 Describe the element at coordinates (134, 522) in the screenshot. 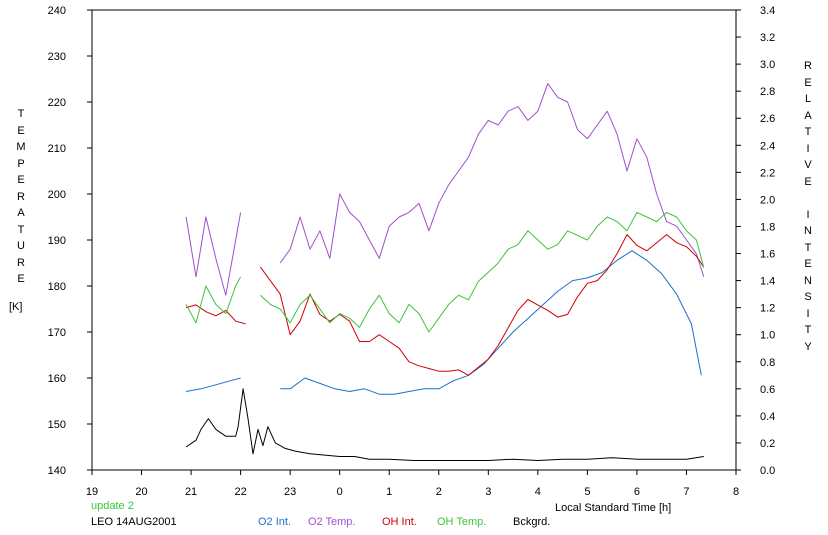

I see `station-date-label: LEO 14AUG2001` at that location.